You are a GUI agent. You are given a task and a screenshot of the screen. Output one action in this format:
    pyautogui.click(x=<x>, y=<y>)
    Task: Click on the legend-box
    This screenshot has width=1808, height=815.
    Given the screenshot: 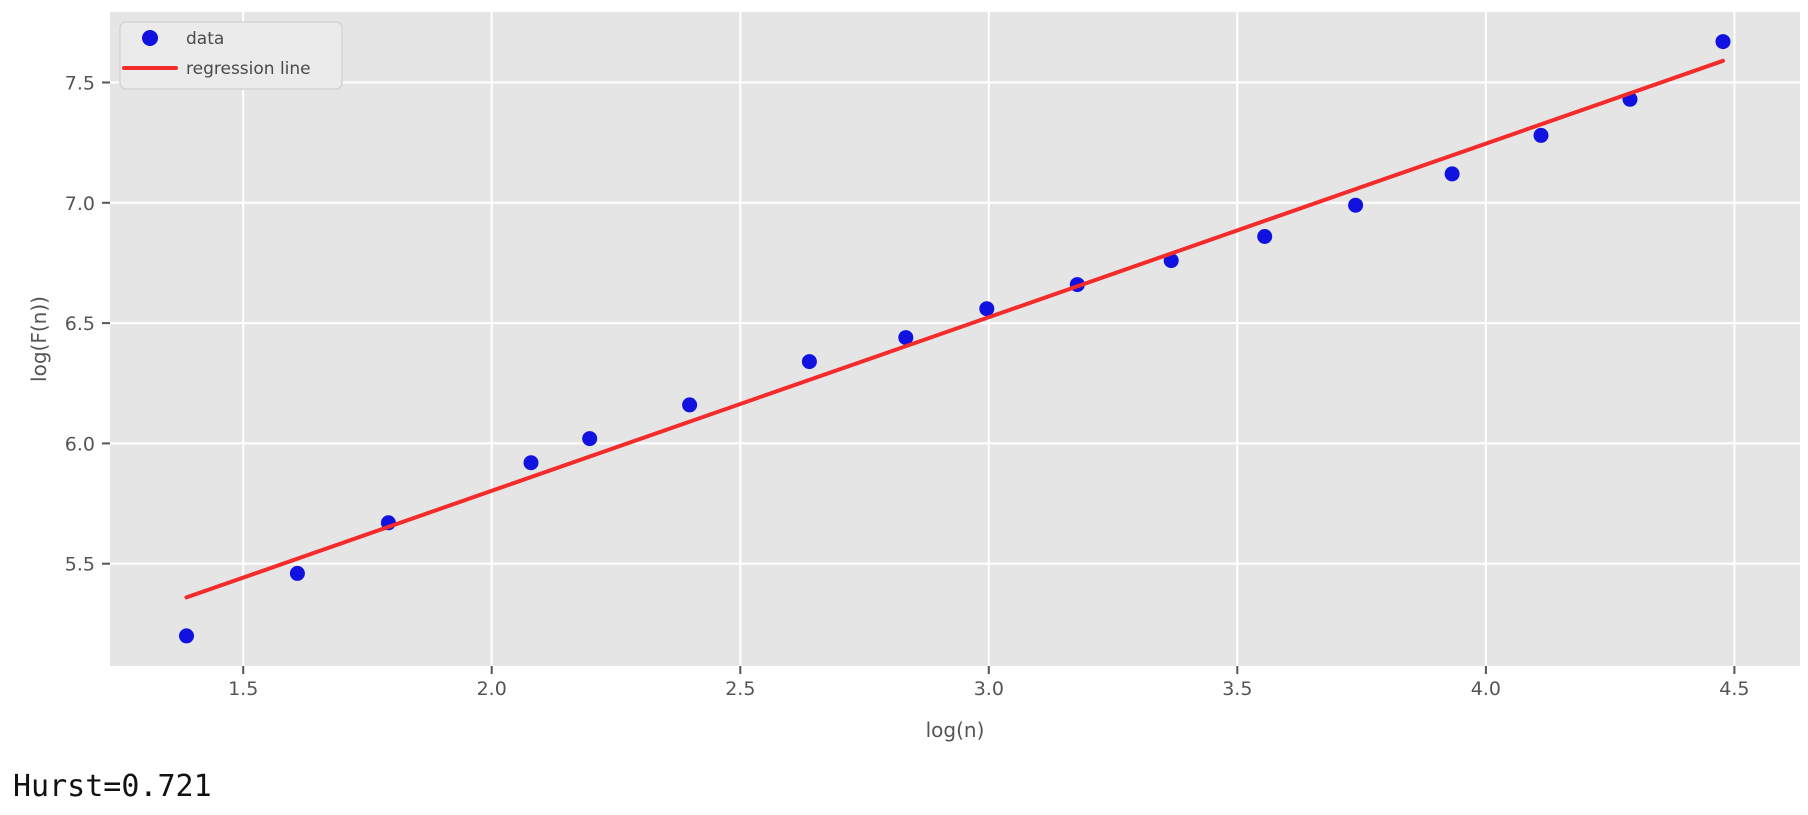 What is the action you would take?
    pyautogui.click(x=231, y=55)
    